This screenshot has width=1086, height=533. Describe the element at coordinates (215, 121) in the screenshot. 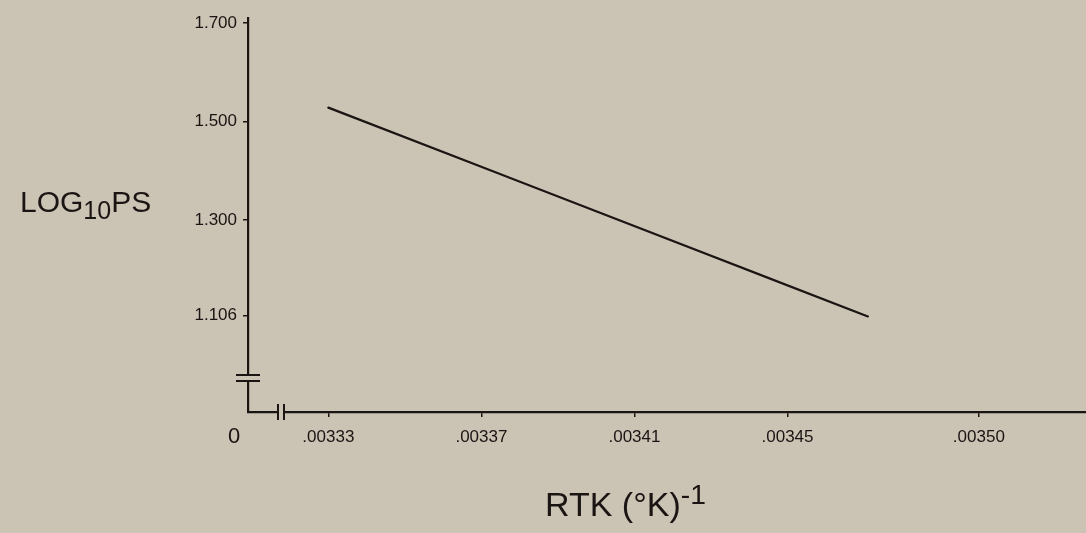

I see `y-tick-label: 1.500` at that location.